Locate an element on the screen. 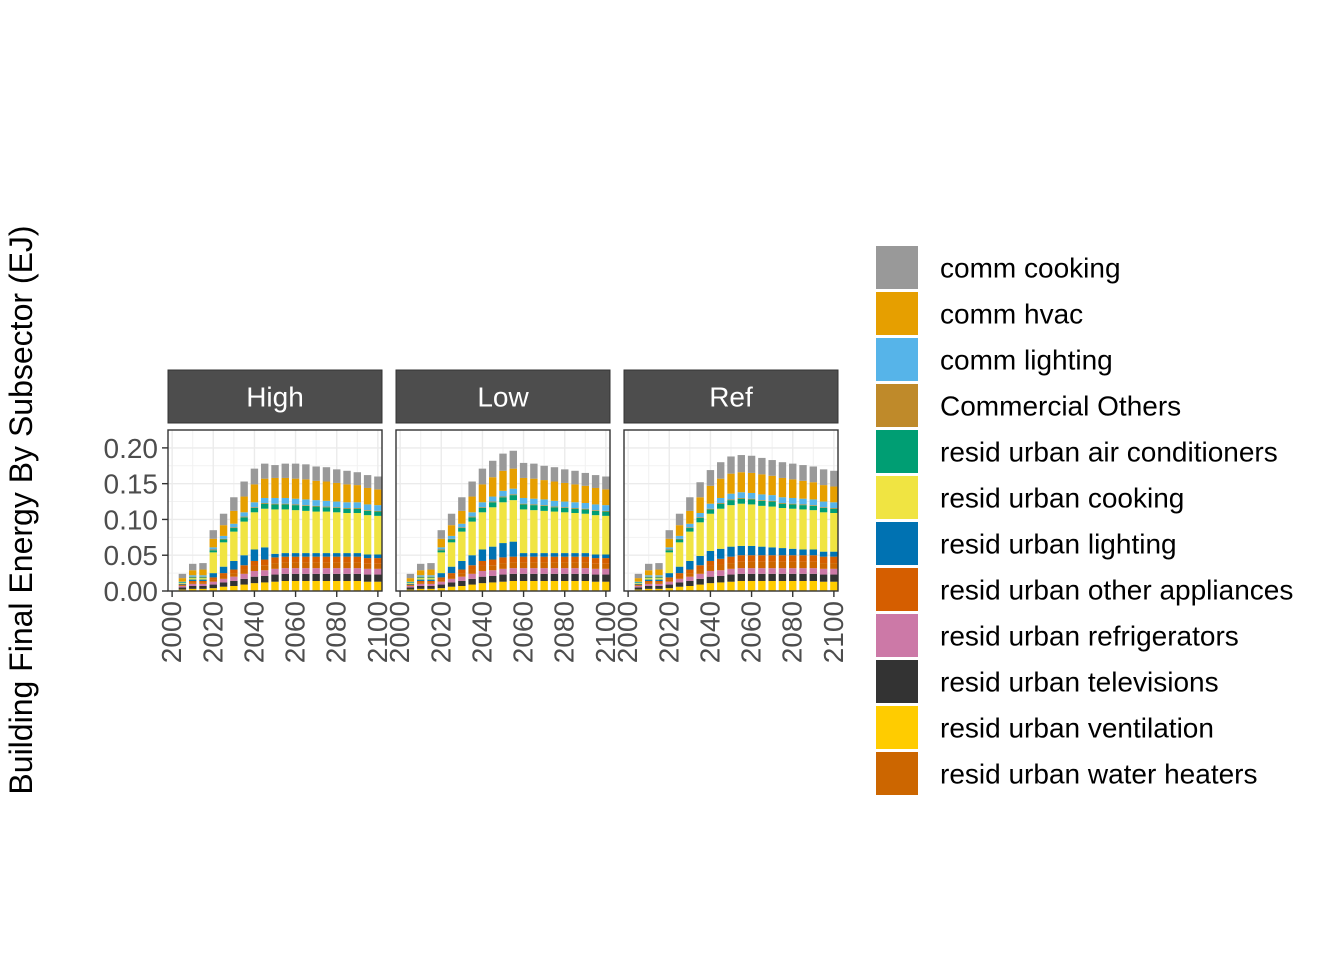 The height and width of the screenshot is (960, 1344). x-tick-label: 2000 is located at coordinates (399, 632).